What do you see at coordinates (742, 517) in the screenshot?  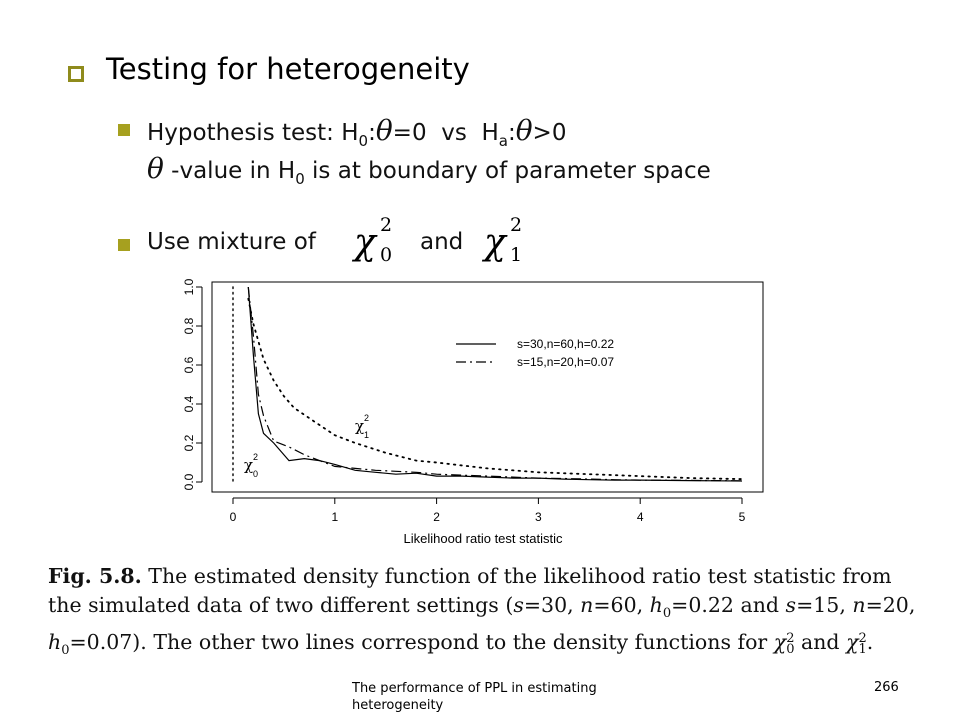 I see `x-tick-label-5: 5` at bounding box center [742, 517].